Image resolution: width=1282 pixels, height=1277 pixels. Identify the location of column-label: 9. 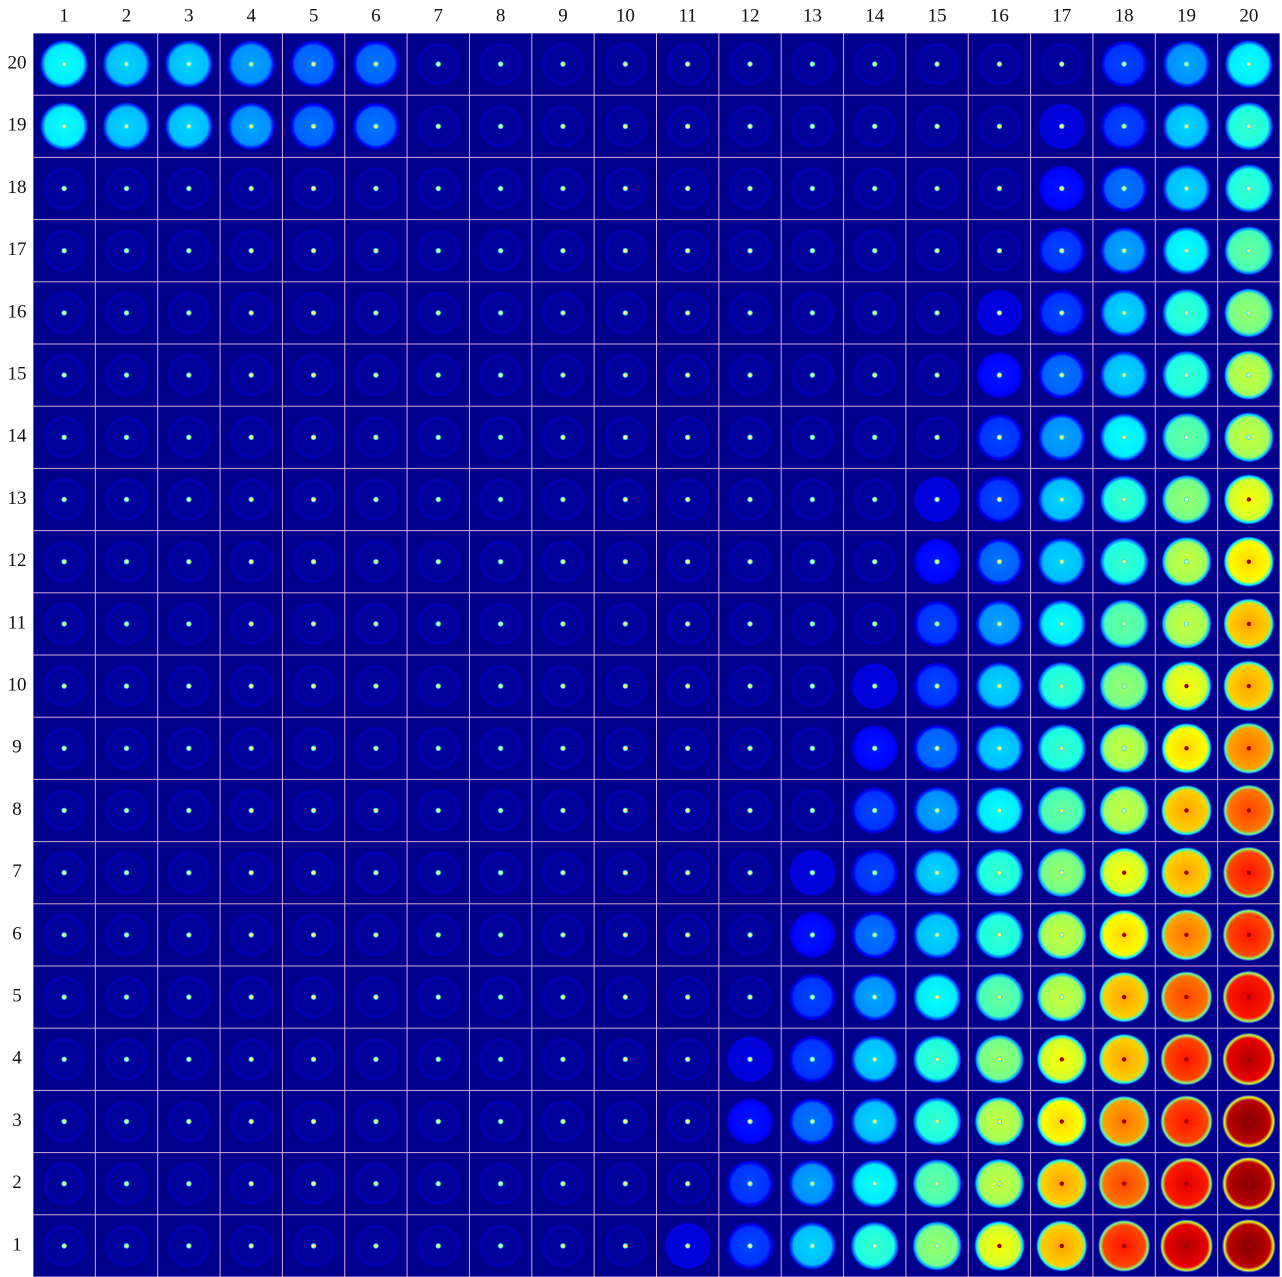
(563, 15).